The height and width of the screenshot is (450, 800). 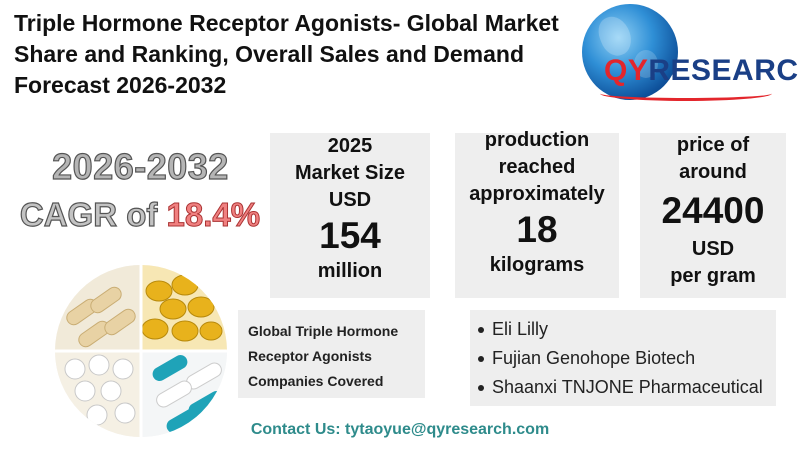 I want to click on pills-icon, so click(x=141, y=351).